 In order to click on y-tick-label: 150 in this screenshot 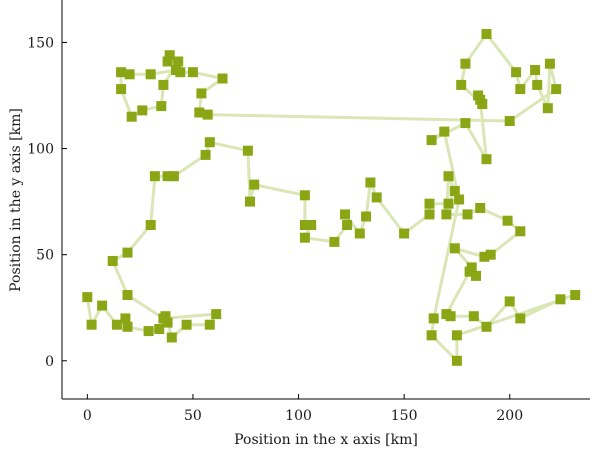, I will do `click(40, 43)`.